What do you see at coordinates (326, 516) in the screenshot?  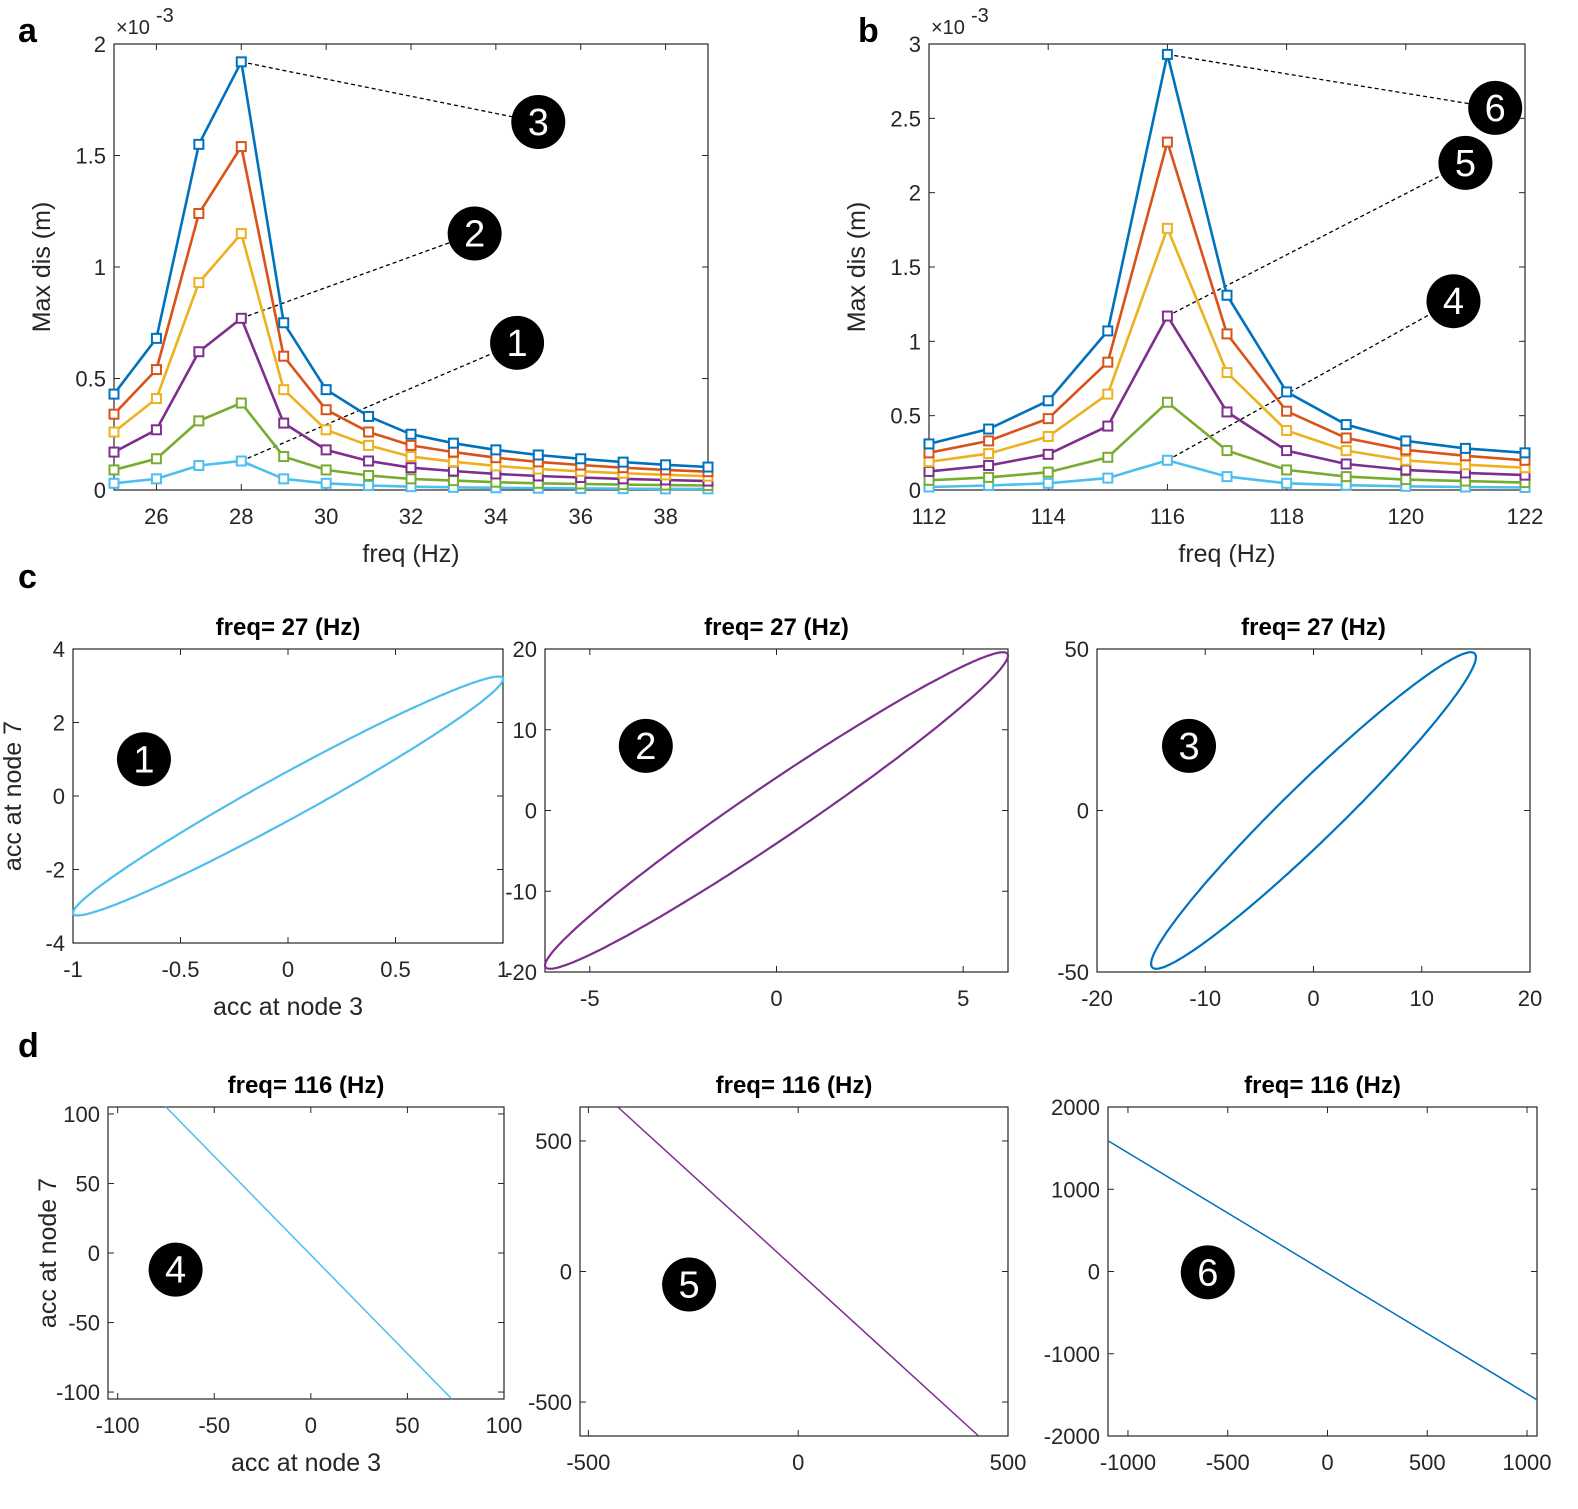 I see `x-tick-label: 30` at bounding box center [326, 516].